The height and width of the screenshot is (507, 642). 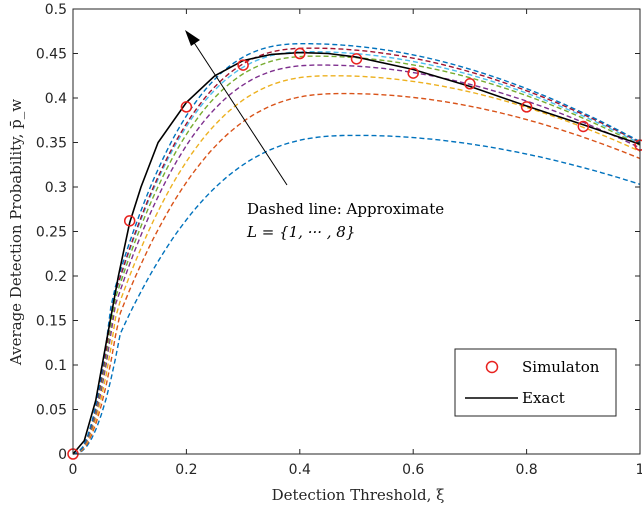 What do you see at coordinates (561, 367) in the screenshot?
I see `legend-simulation-label: Simulaton` at bounding box center [561, 367].